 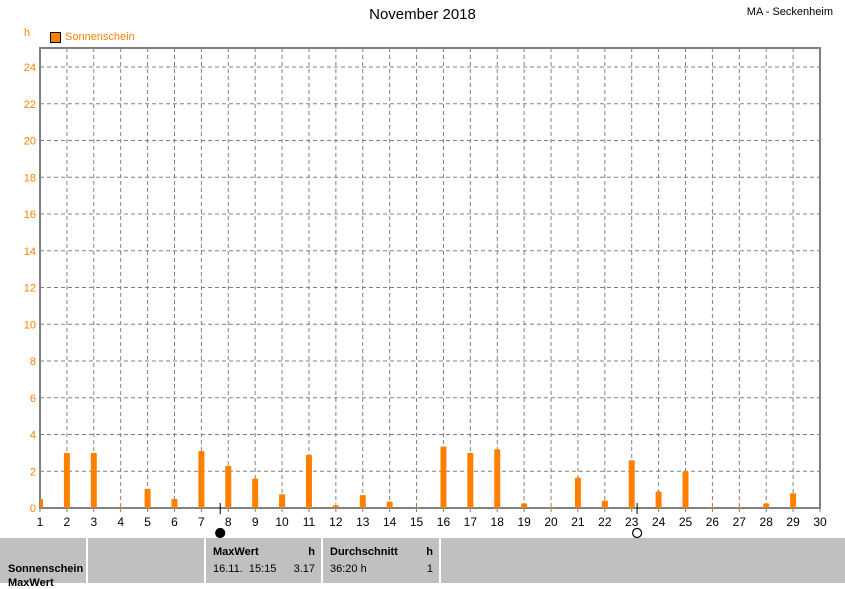 What do you see at coordinates (363, 522) in the screenshot?
I see `x-tick-label: 13` at bounding box center [363, 522].